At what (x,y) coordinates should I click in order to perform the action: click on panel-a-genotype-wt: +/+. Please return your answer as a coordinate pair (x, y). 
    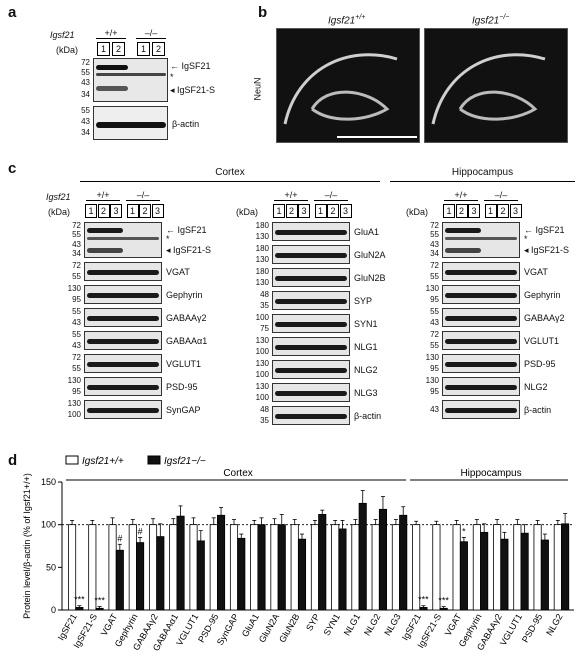
    Looking at the image, I should click on (111, 33).